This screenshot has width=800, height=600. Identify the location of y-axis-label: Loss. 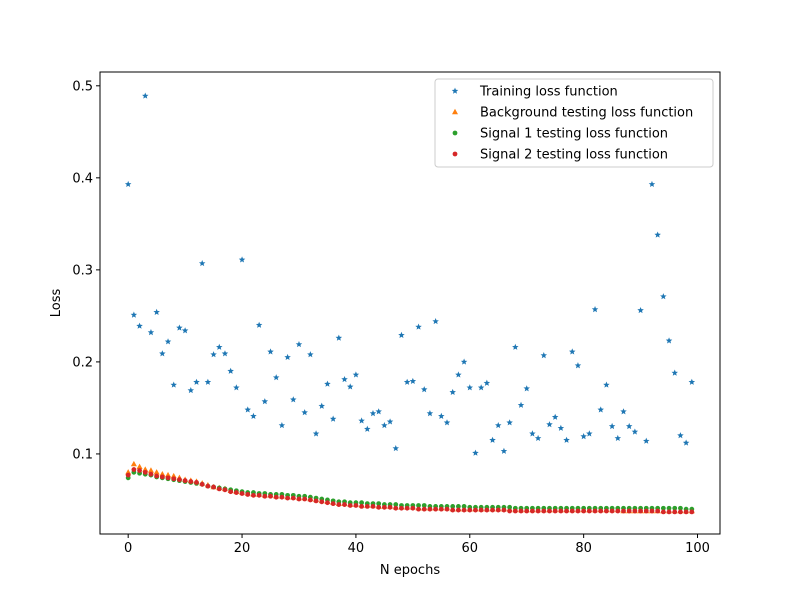
(56, 303).